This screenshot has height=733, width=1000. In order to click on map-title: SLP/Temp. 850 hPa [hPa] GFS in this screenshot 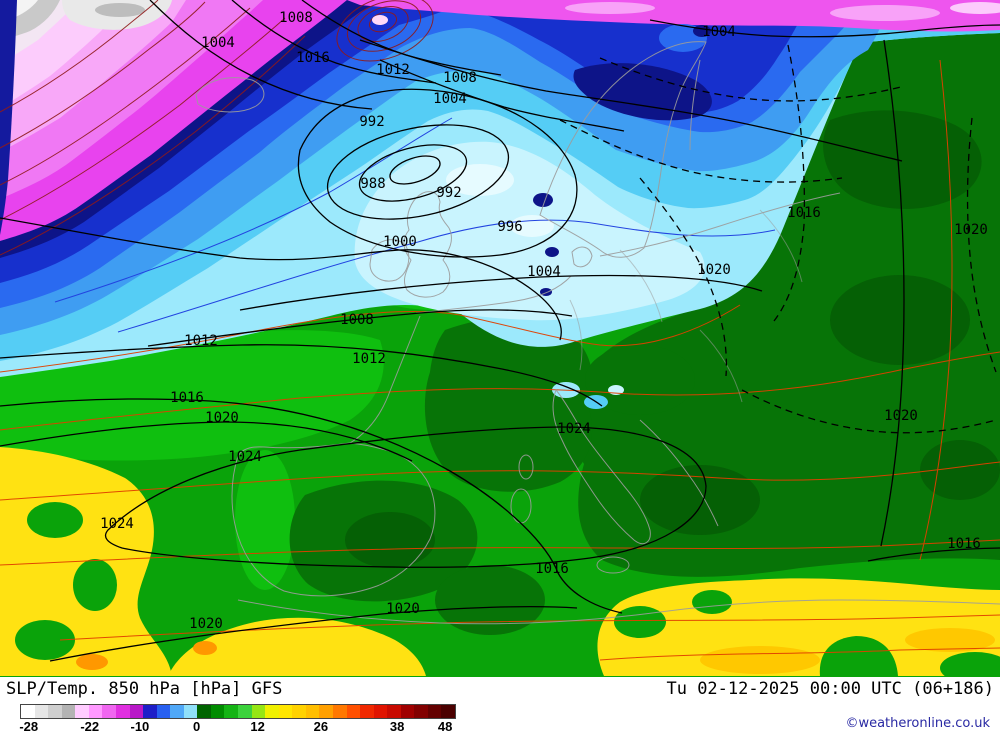, I will do `click(144, 689)`.